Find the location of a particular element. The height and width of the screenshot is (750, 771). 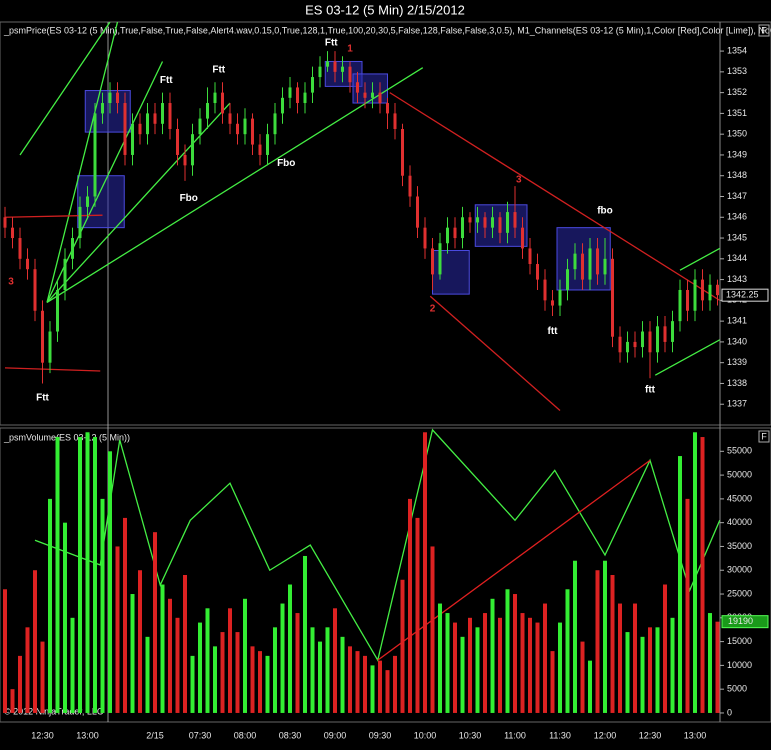

y-tick-label: 50000 is located at coordinates (739, 474).